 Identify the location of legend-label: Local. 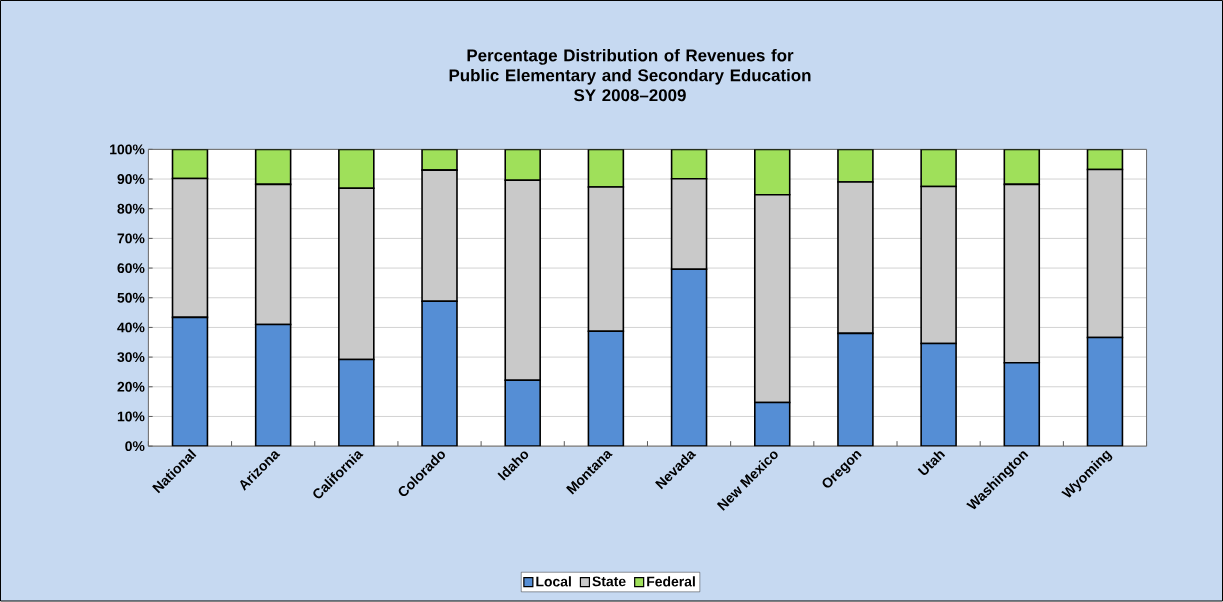
(553, 581).